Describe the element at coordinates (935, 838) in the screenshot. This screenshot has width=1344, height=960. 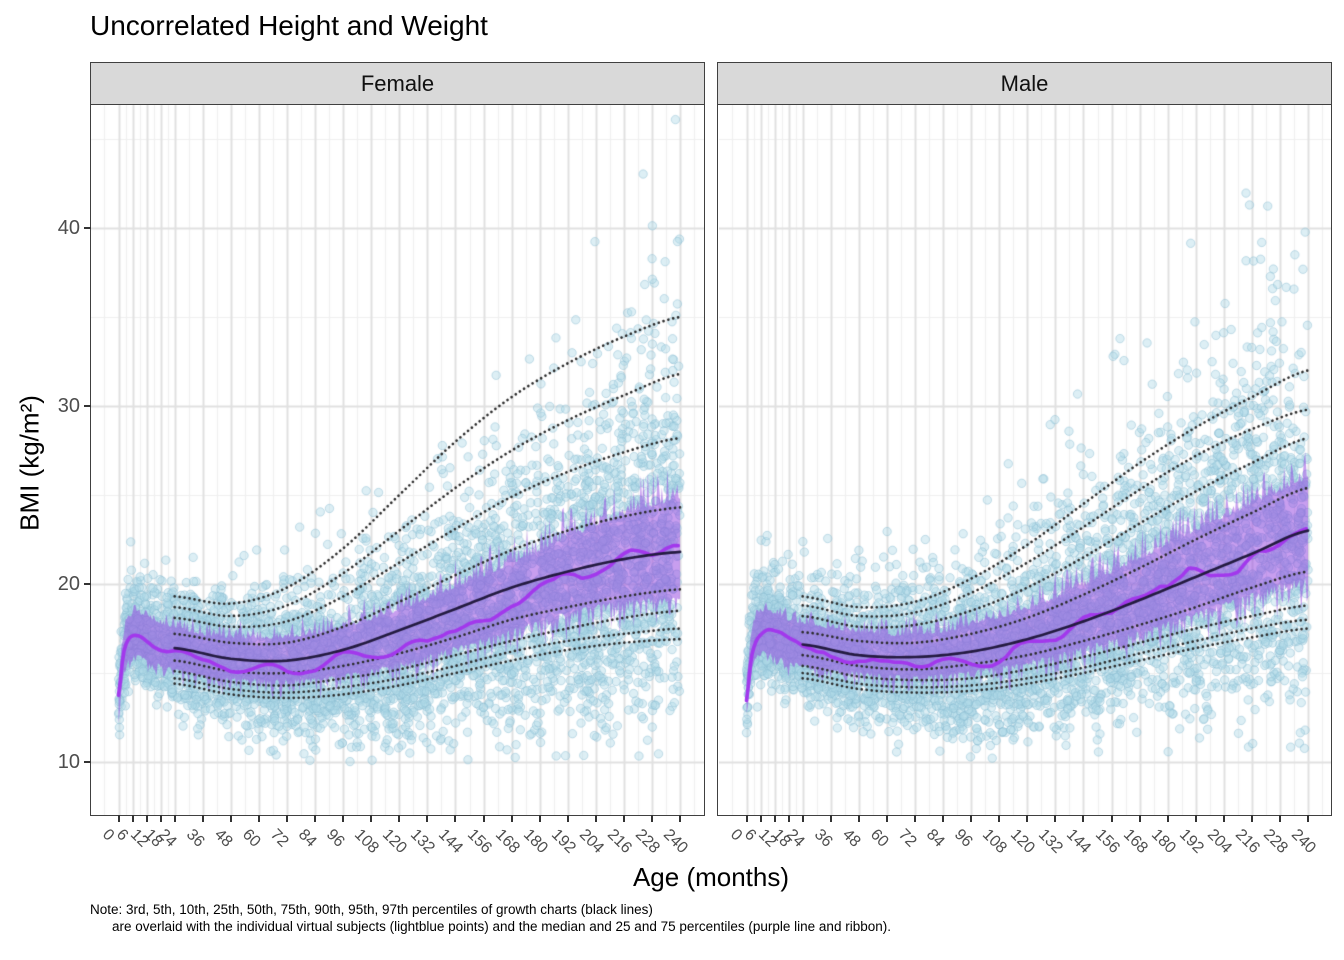
I see `x-axis-tick-label-male: 84` at that location.